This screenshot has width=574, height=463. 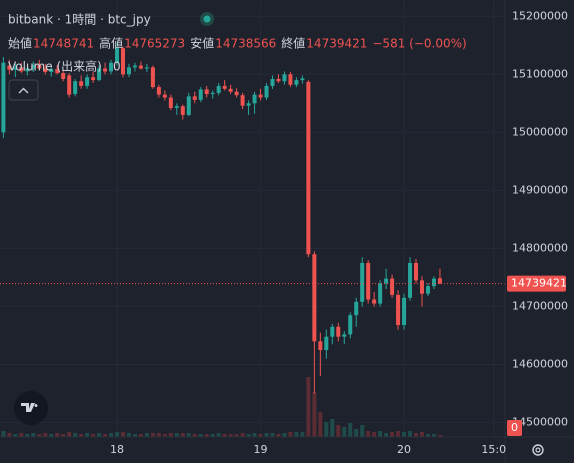 What do you see at coordinates (538, 450) in the screenshot?
I see `settings-icon` at bounding box center [538, 450].